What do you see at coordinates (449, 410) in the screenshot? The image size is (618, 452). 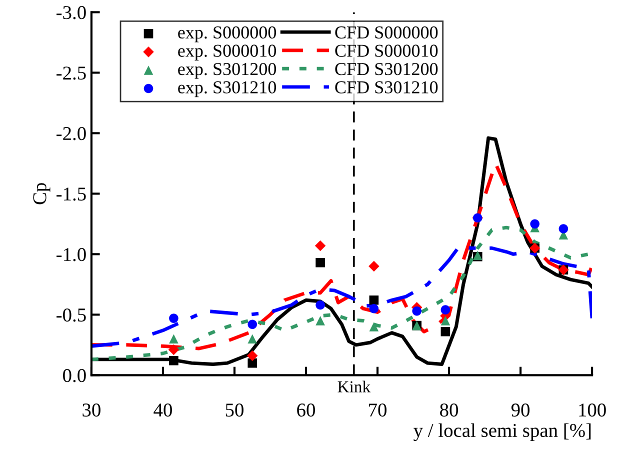 I see `x-tick-label: 80` at bounding box center [449, 410].